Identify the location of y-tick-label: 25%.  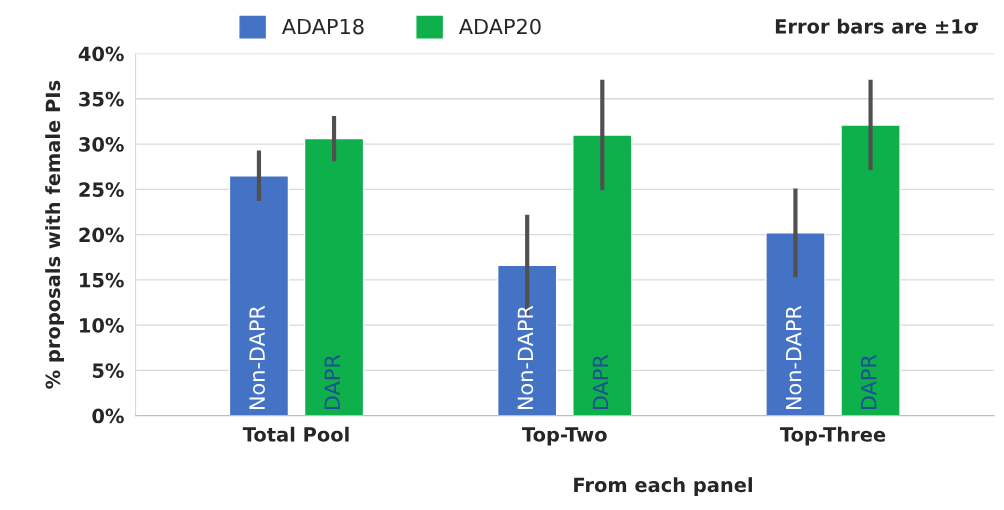
(101, 189).